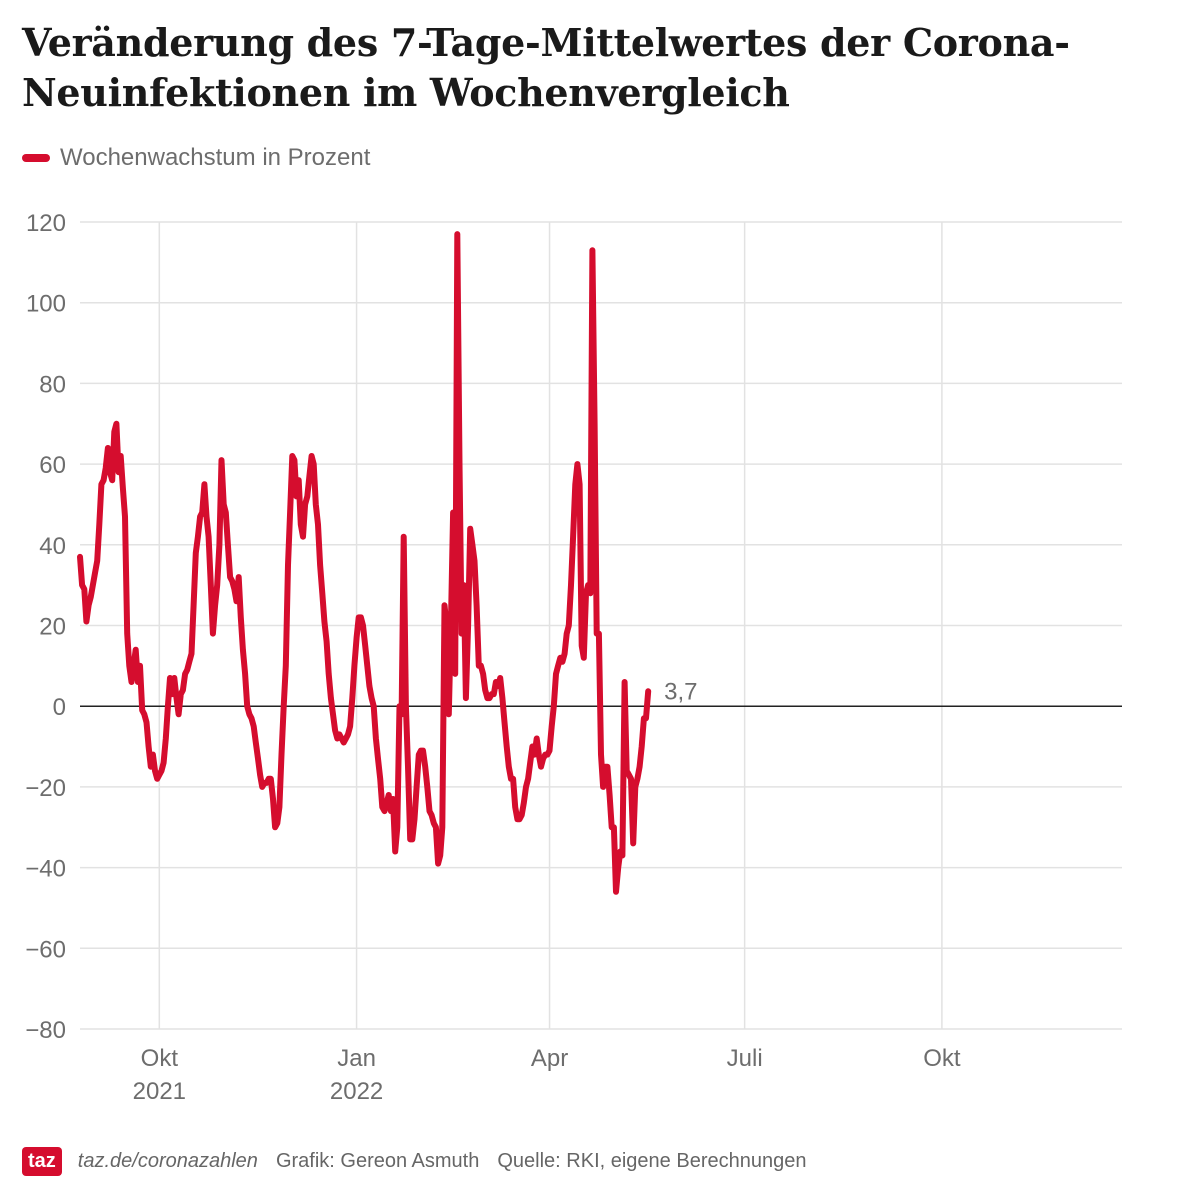  I want to click on source-url-link: taz.de/coronazahlen, so click(167, 1161).